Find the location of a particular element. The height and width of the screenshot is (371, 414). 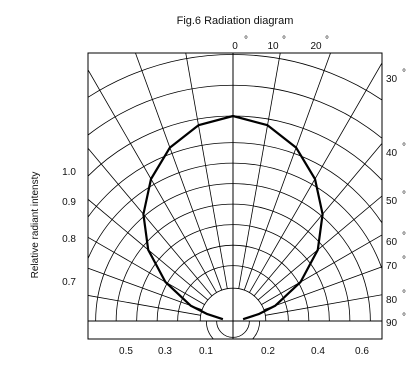

radius-tick-label: 0.8 is located at coordinates (69, 239).